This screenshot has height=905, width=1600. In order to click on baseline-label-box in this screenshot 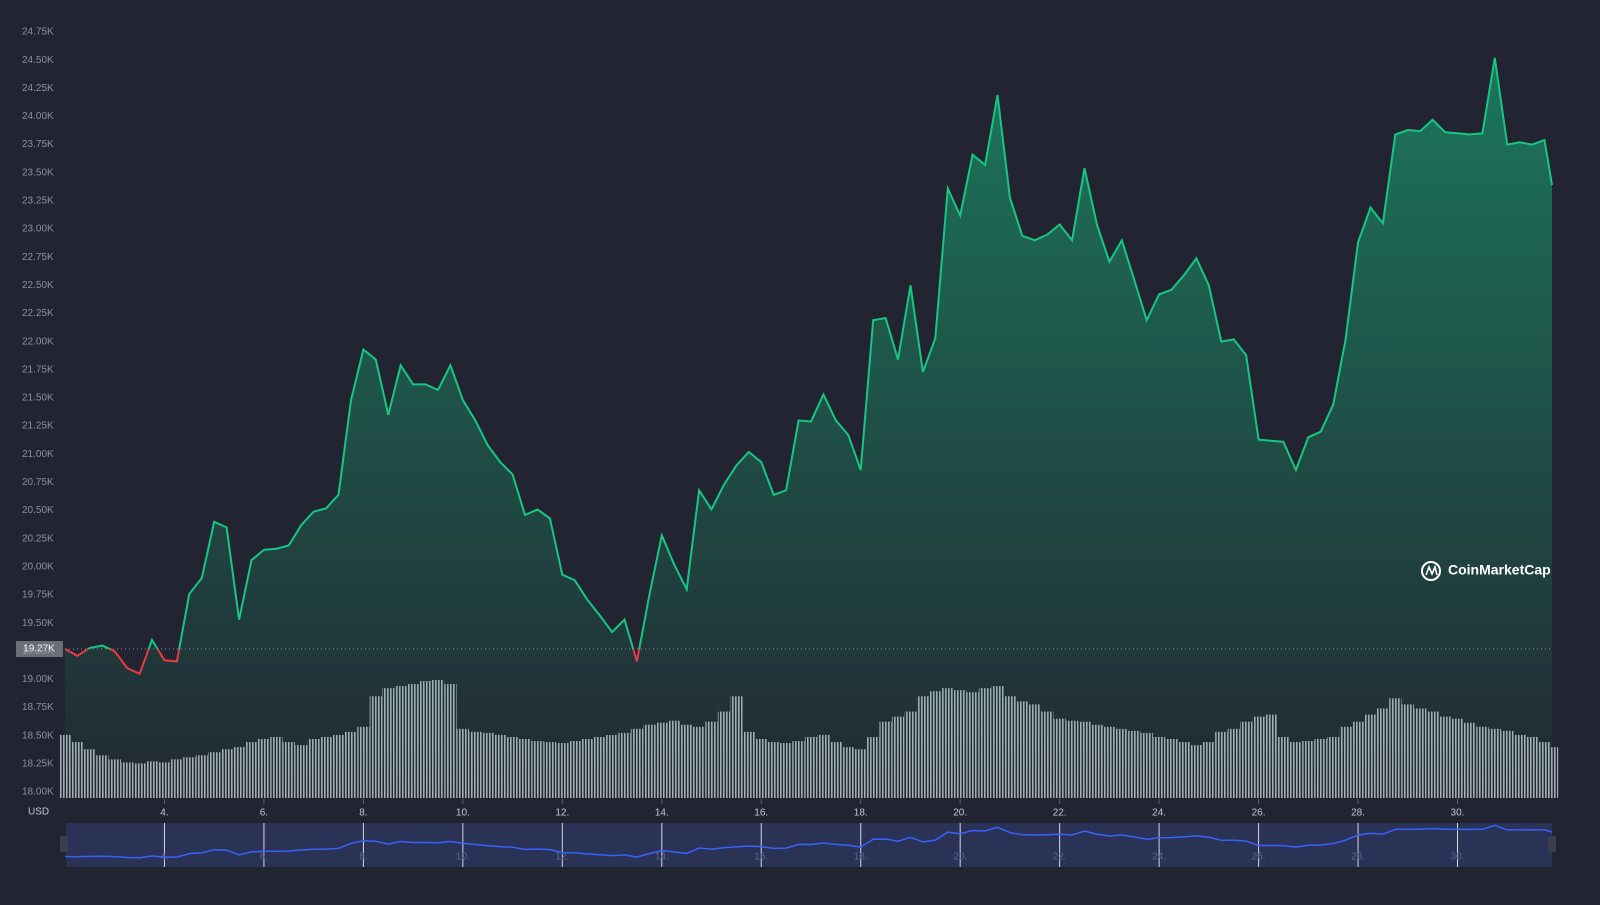, I will do `click(39, 649)`.